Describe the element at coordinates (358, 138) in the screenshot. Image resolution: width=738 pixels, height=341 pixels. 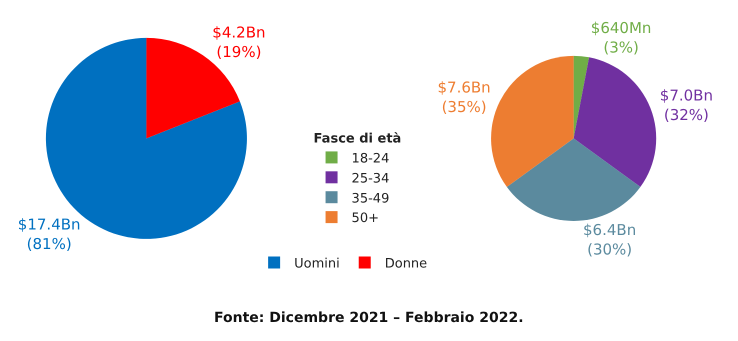
I see `legend-title: Fasce di età` at that location.